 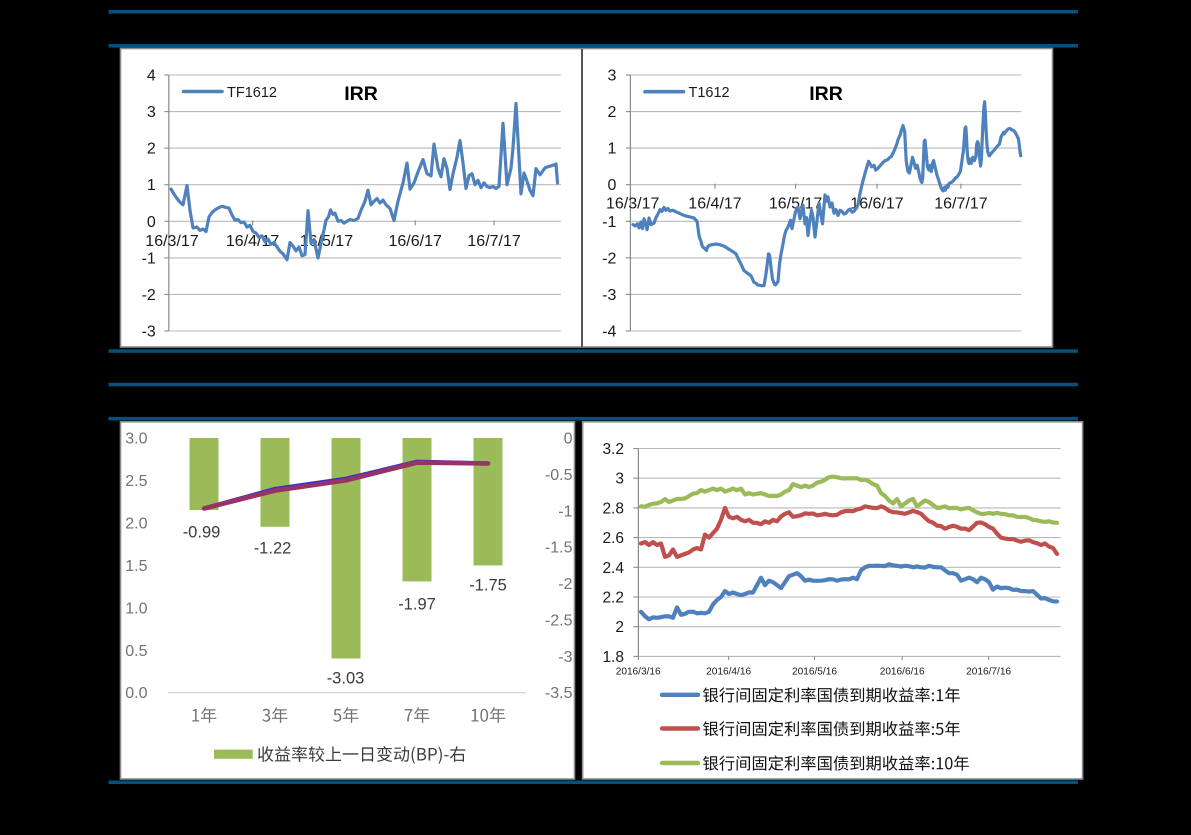 What do you see at coordinates (273, 549) in the screenshot?
I see `svg-text: -1.22` at bounding box center [273, 549].